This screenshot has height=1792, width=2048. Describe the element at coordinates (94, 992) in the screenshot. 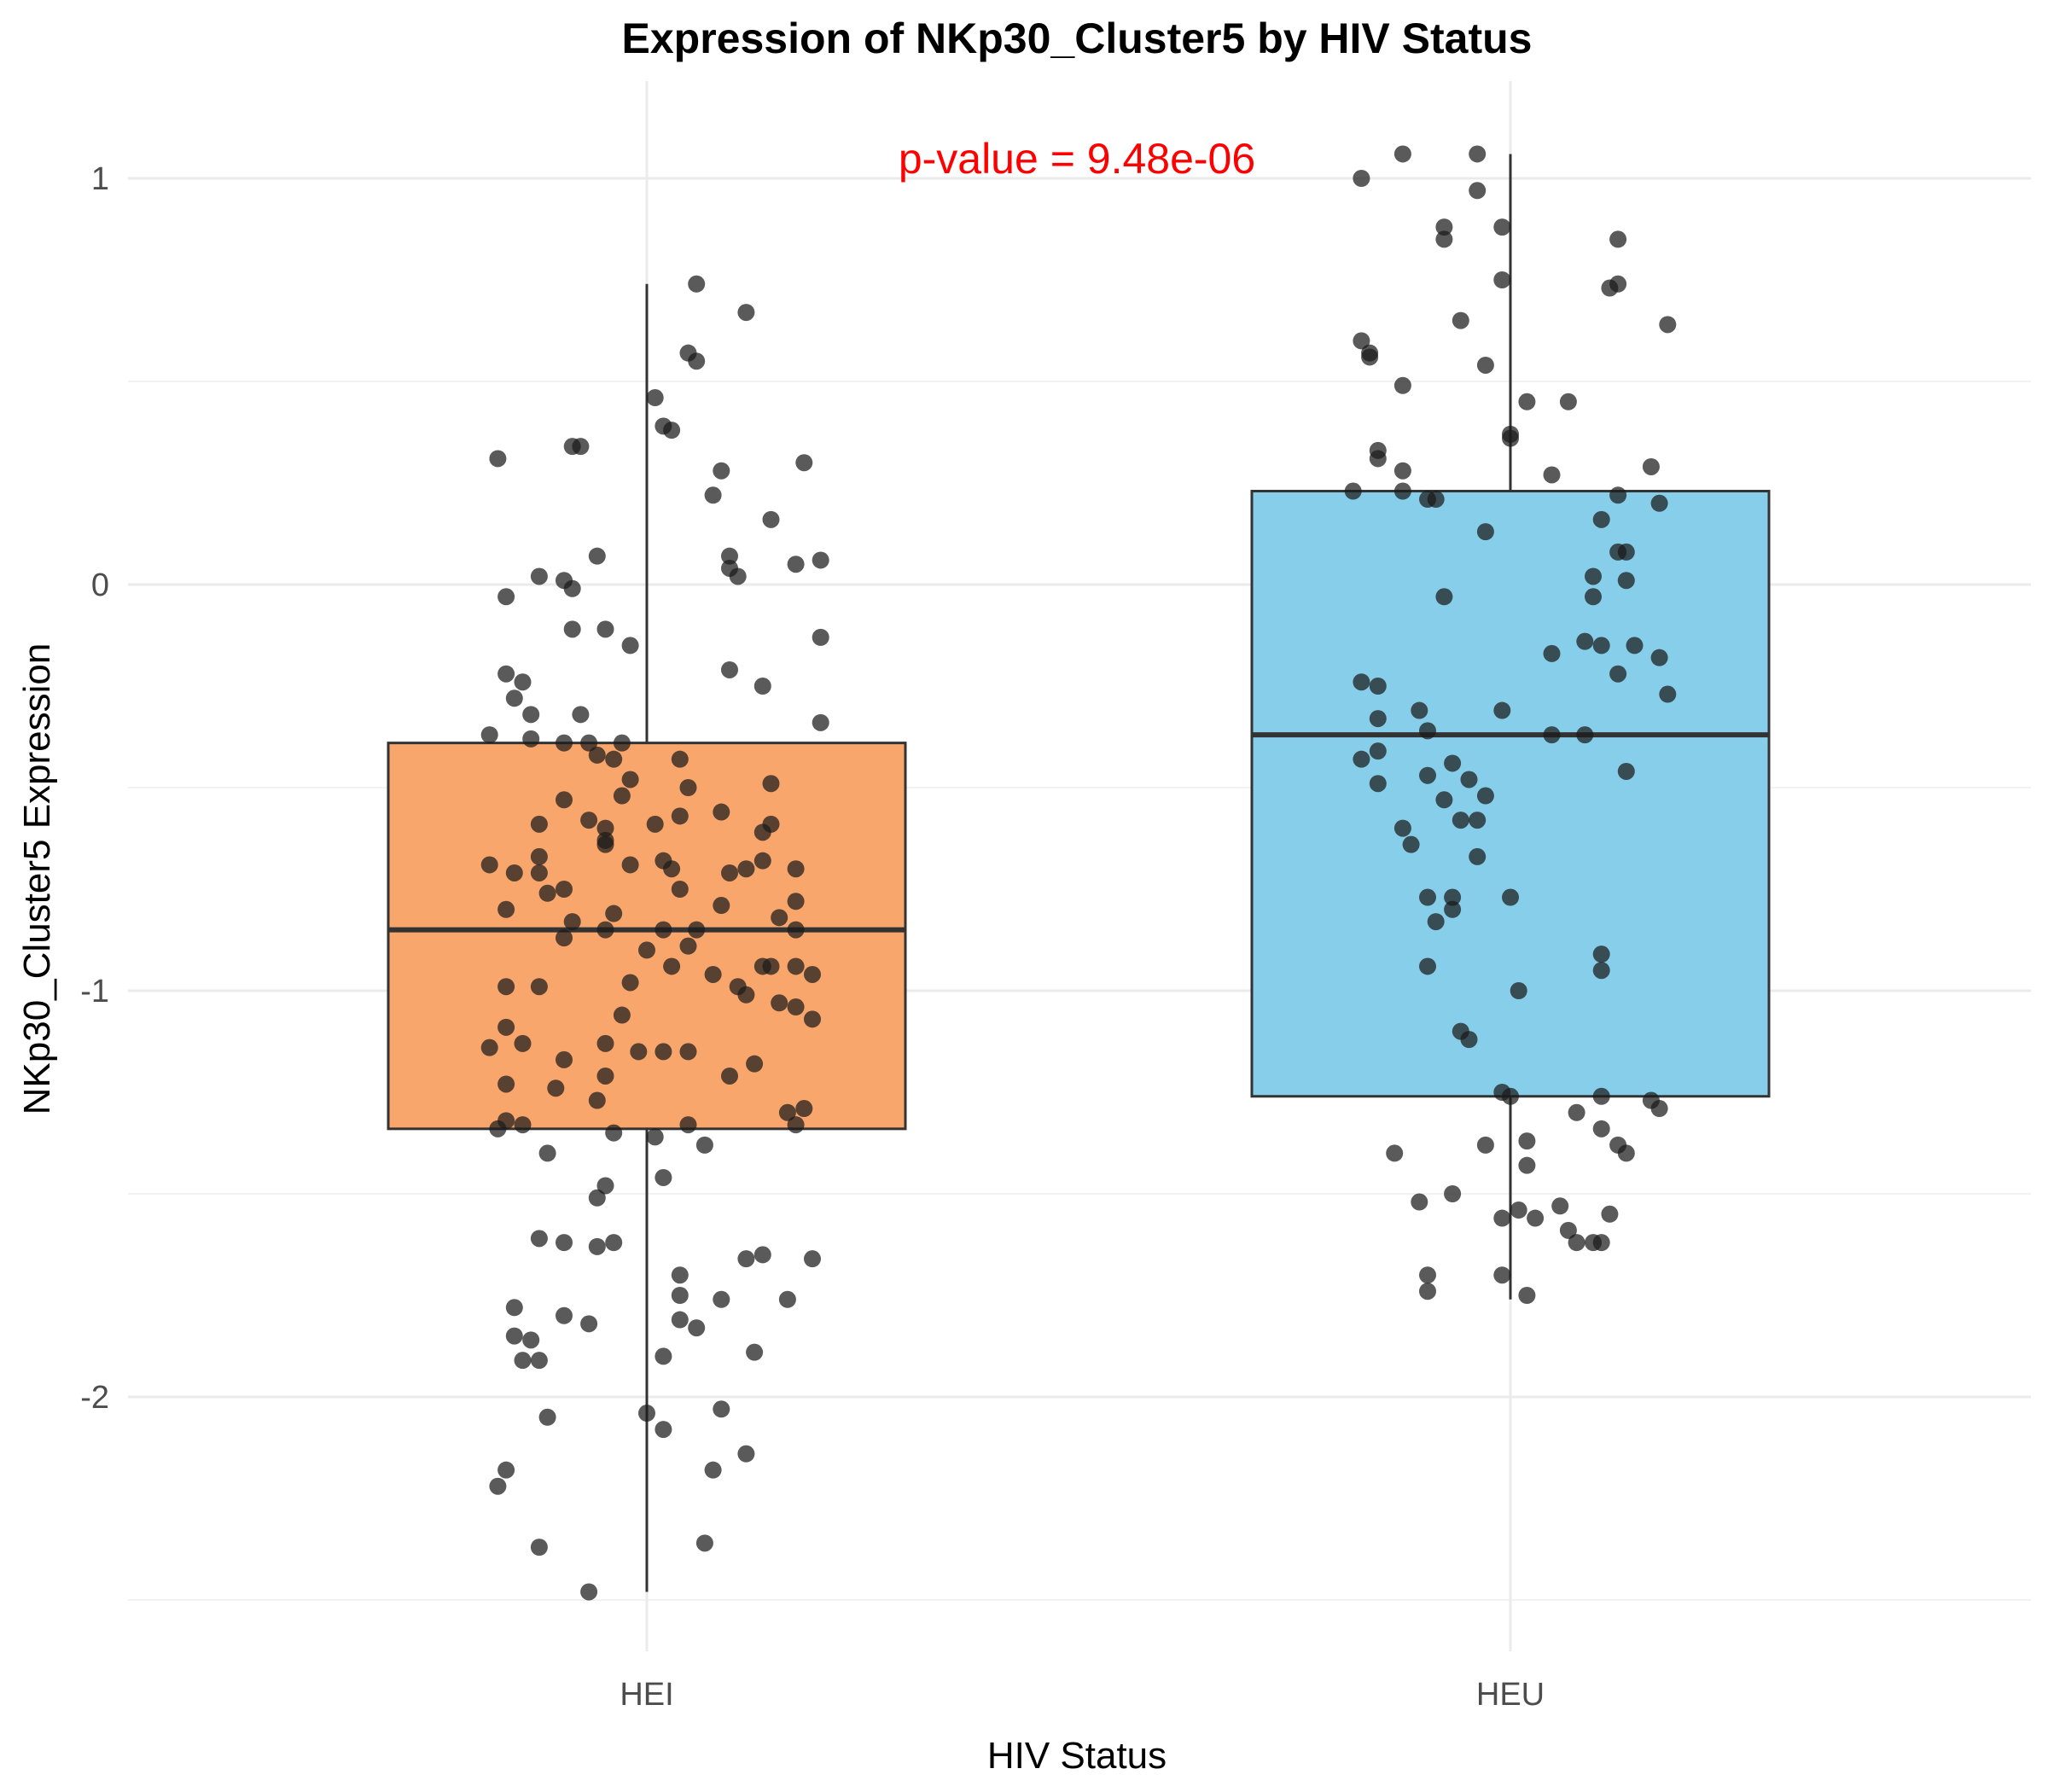

I see `y-tick-label: -1` at that location.